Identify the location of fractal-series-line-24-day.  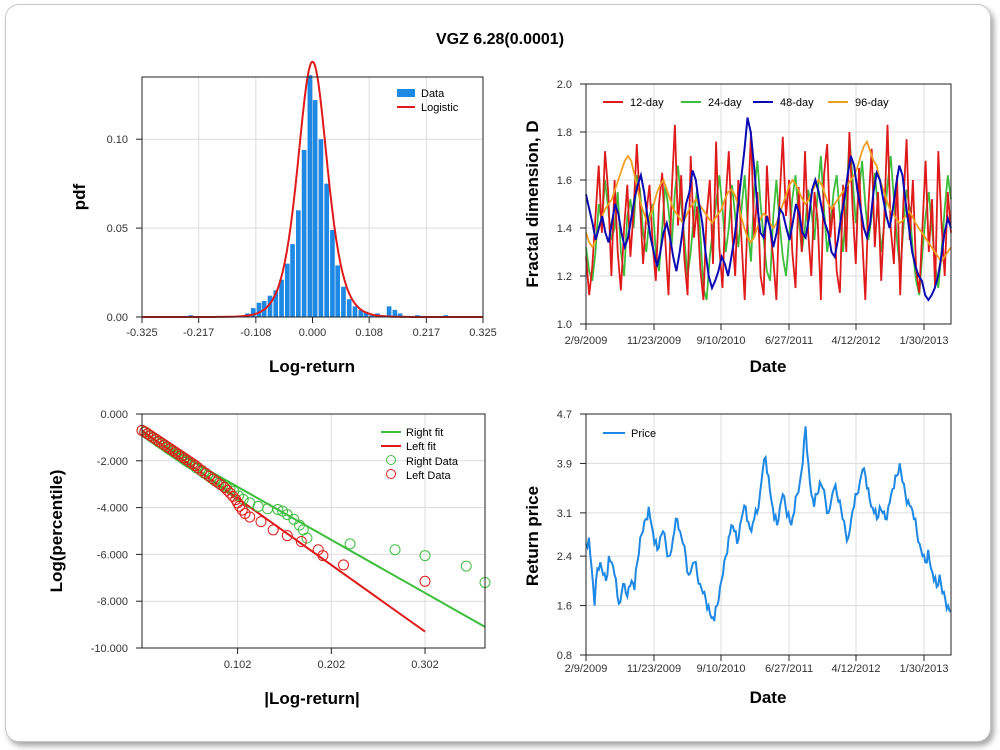
(768, 218).